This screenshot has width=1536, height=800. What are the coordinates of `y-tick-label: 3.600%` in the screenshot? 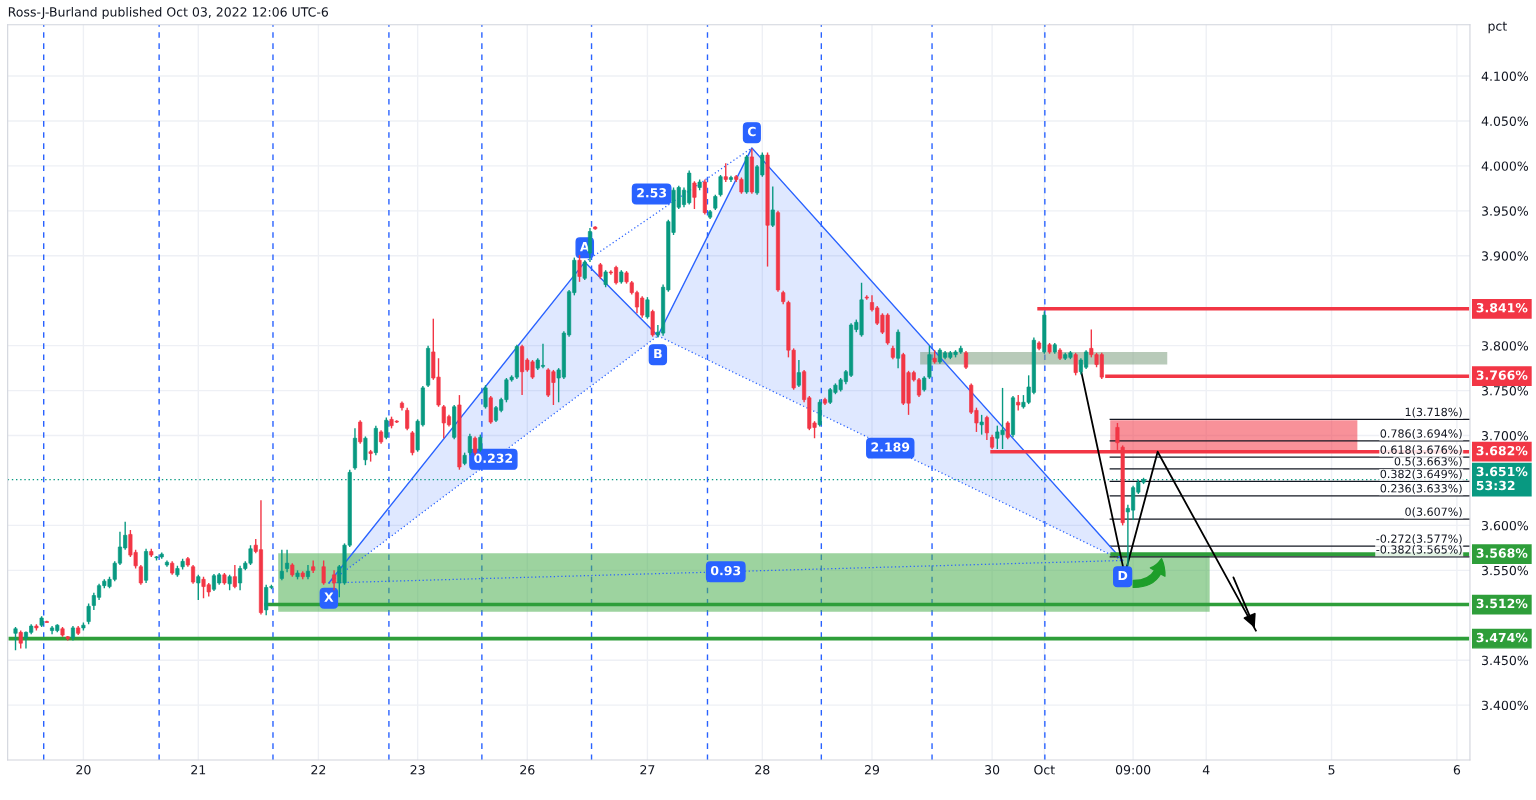 It's located at (1505, 525).